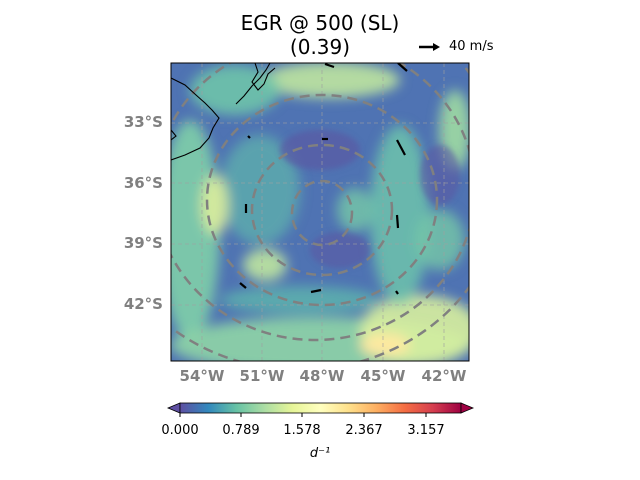 The width and height of the screenshot is (640, 480). I want to click on colorbar-tick-0: 0.000, so click(180, 430).